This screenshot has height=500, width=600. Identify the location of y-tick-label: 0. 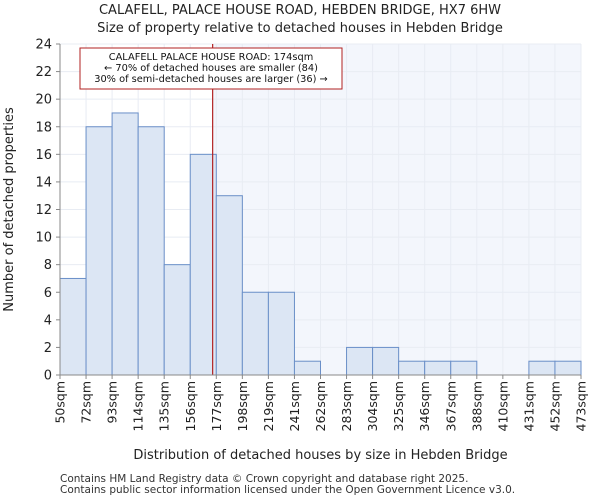
(48, 376).